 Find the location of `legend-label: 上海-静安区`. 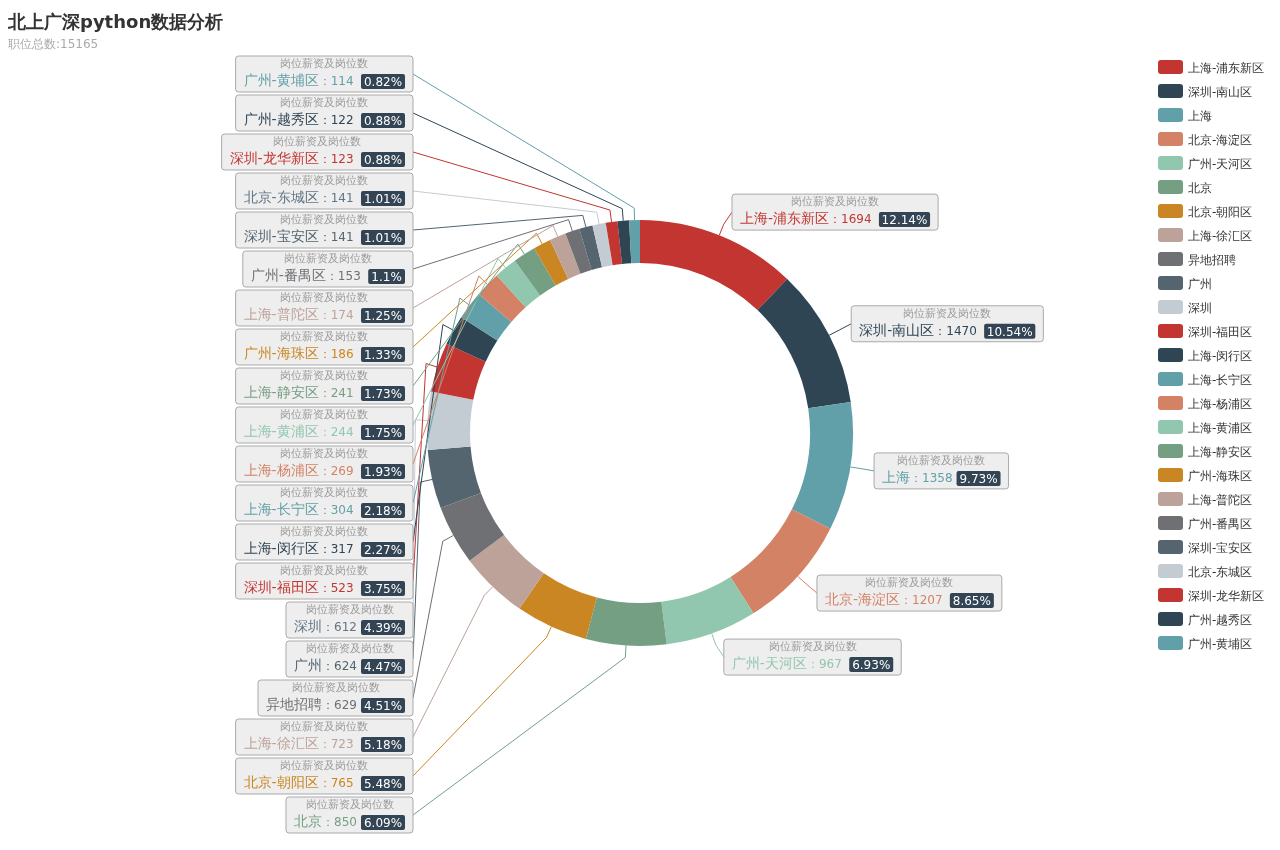

legend-label: 上海-静安区 is located at coordinates (1220, 451).